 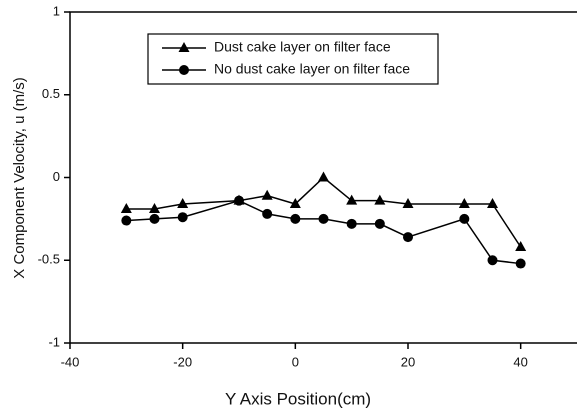 I want to click on x-tick-label: -40, so click(x=70, y=361).